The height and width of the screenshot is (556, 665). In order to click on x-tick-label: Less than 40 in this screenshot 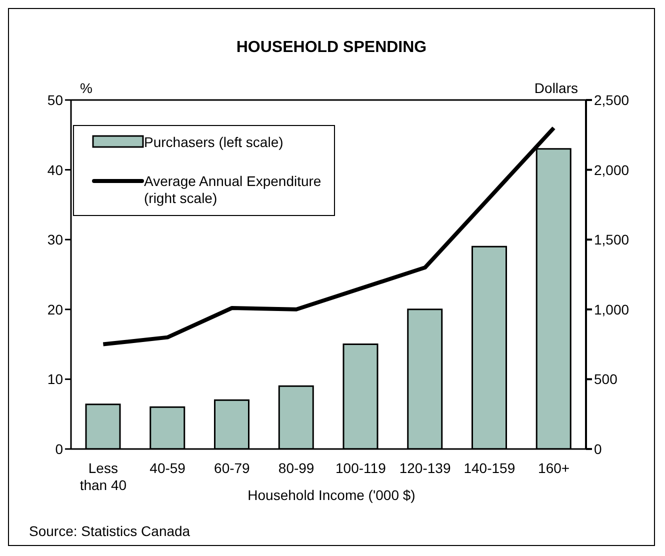, I will do `click(103, 476)`.